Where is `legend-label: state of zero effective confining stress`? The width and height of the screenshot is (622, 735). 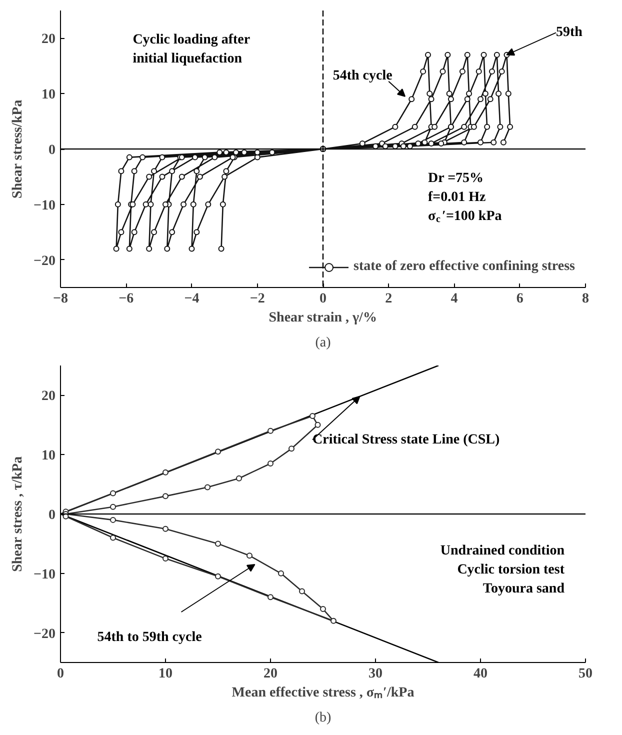
legend-label: state of zero effective confining stress is located at coordinates (464, 267).